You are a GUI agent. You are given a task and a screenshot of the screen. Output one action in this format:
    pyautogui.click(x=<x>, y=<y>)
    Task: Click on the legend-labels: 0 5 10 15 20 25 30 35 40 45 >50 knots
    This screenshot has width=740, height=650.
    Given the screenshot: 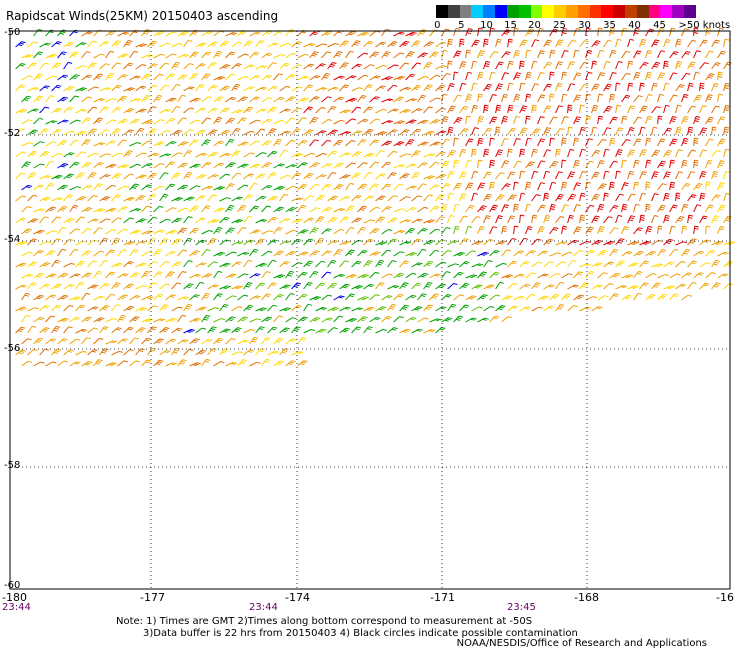 What is the action you would take?
    pyautogui.click(x=587, y=27)
    